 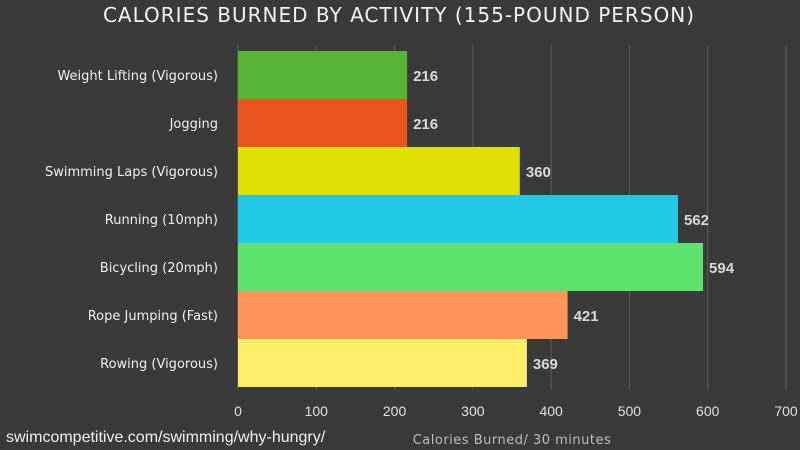 I want to click on x-tick-label: 600, so click(x=708, y=411).